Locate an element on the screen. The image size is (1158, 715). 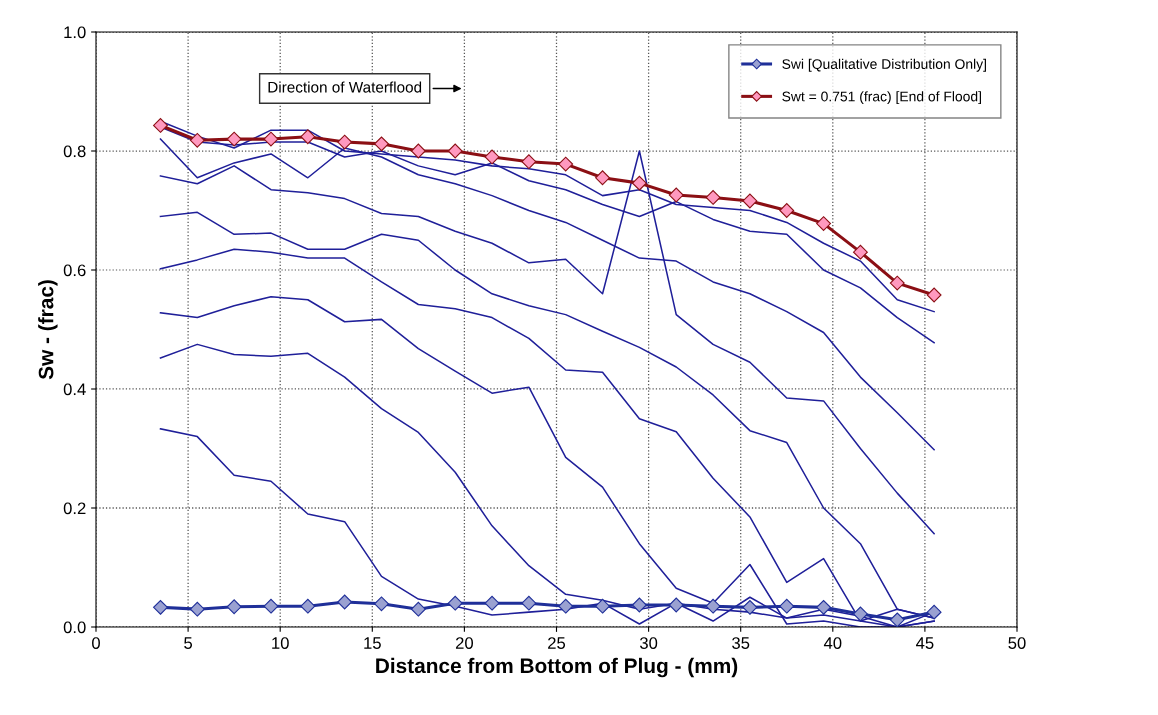
y-tick-label: 0.8 is located at coordinates (74, 151).